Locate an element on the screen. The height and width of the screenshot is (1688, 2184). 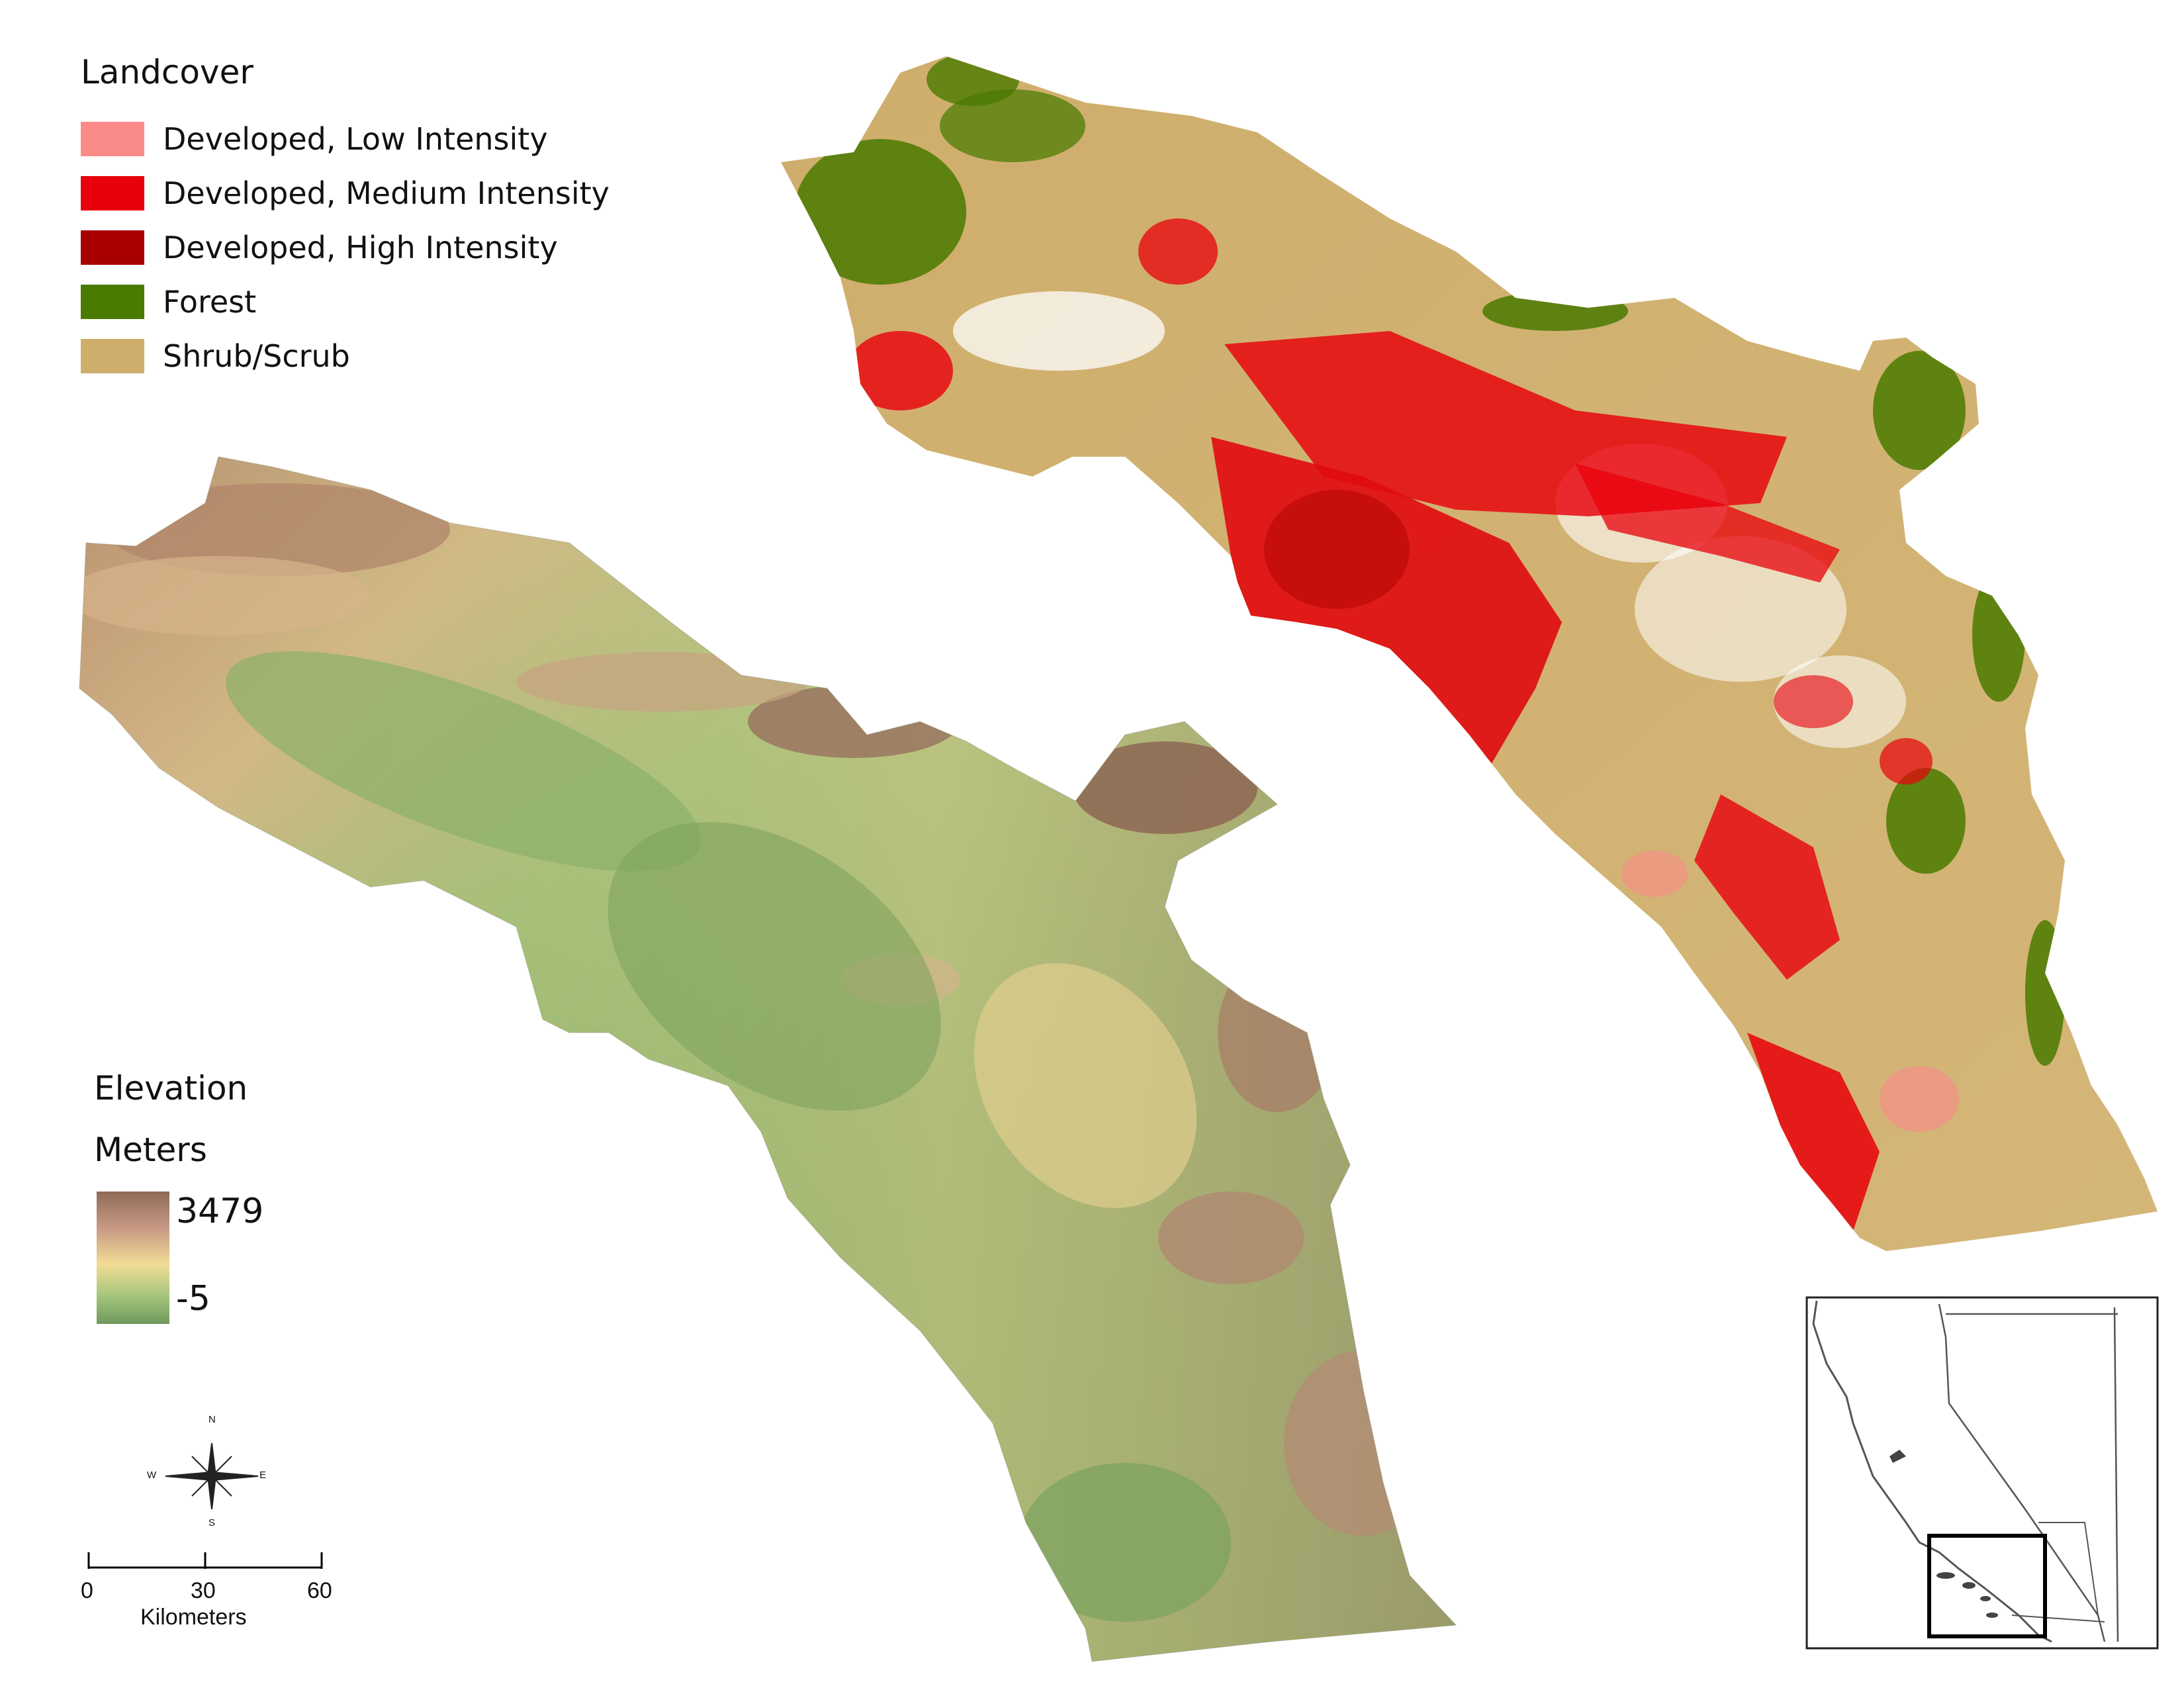
north-label: N is located at coordinates (212, 1419).